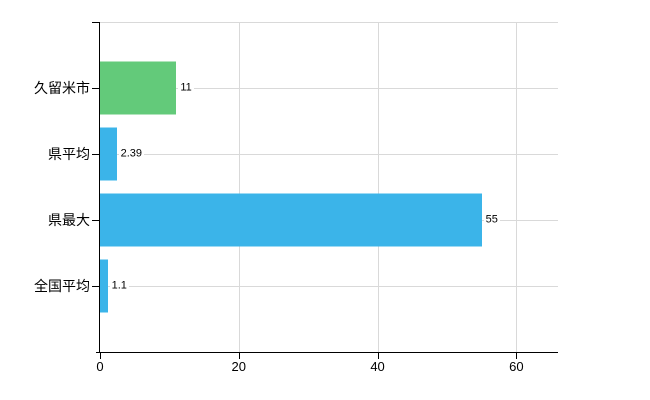  Describe the element at coordinates (327, 352) in the screenshot. I see `x-axis-line` at that location.